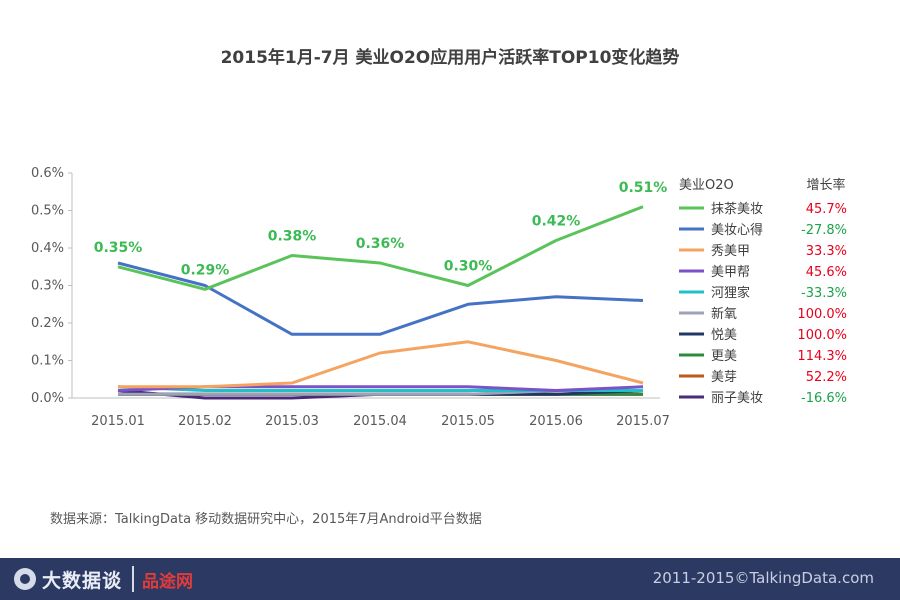 The width and height of the screenshot is (900, 600). I want to click on y-tick-label: 0.4%, so click(47, 248).